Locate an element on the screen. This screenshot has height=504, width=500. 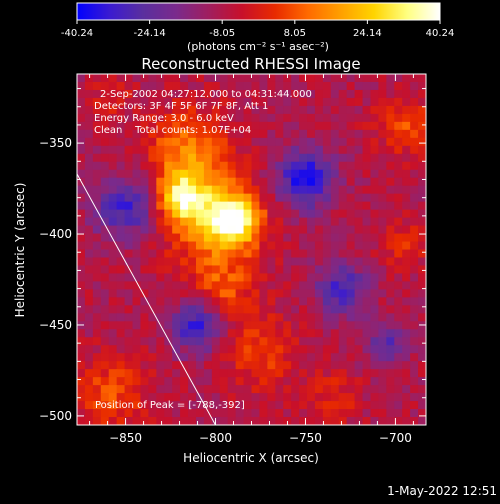
colorbar-tick-label: 40.24 is located at coordinates (440, 33).